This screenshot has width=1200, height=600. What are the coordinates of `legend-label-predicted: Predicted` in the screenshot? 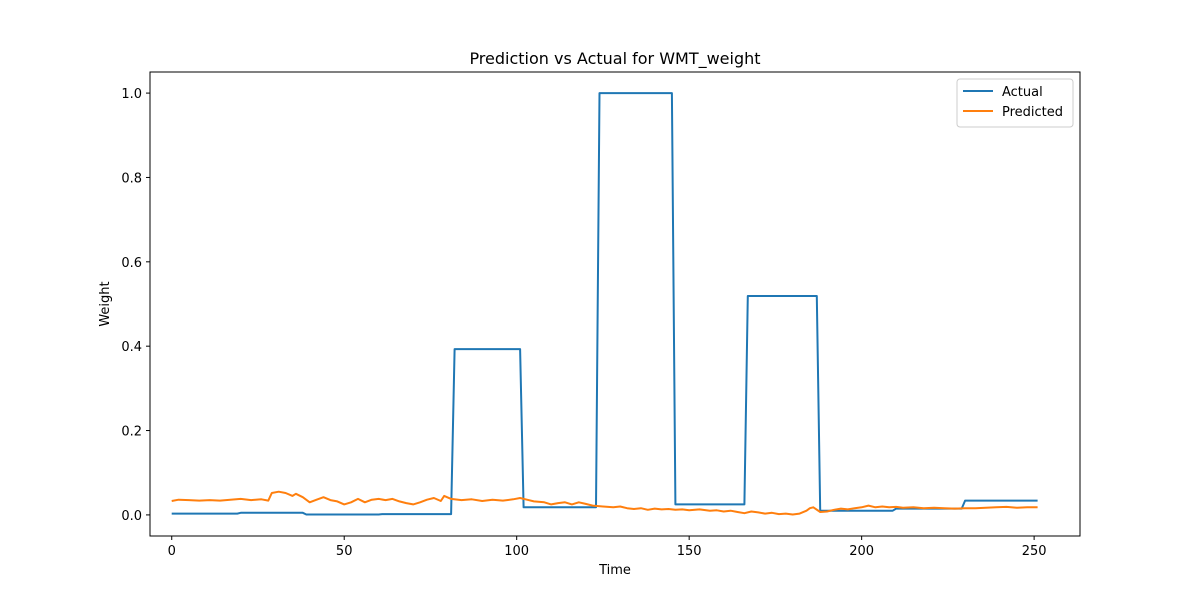 It's located at (1032, 112).